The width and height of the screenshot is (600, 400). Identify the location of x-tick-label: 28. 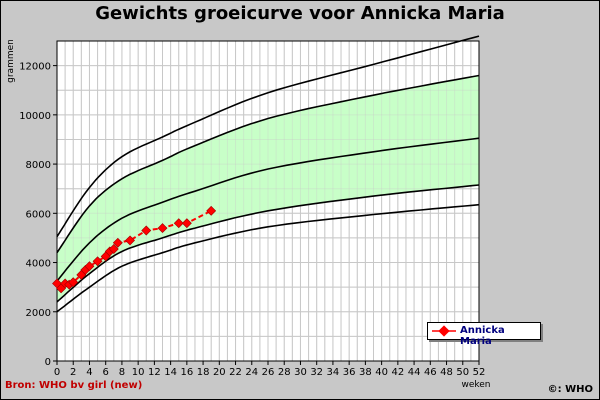
(284, 372).